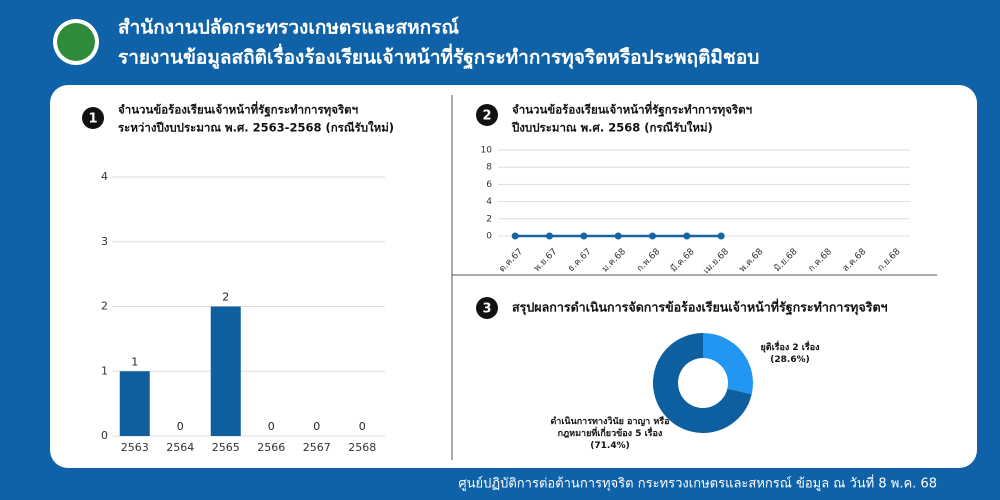 The width and height of the screenshot is (1000, 500). What do you see at coordinates (104, 370) in the screenshot?
I see `y-tick-label: 1` at bounding box center [104, 370].